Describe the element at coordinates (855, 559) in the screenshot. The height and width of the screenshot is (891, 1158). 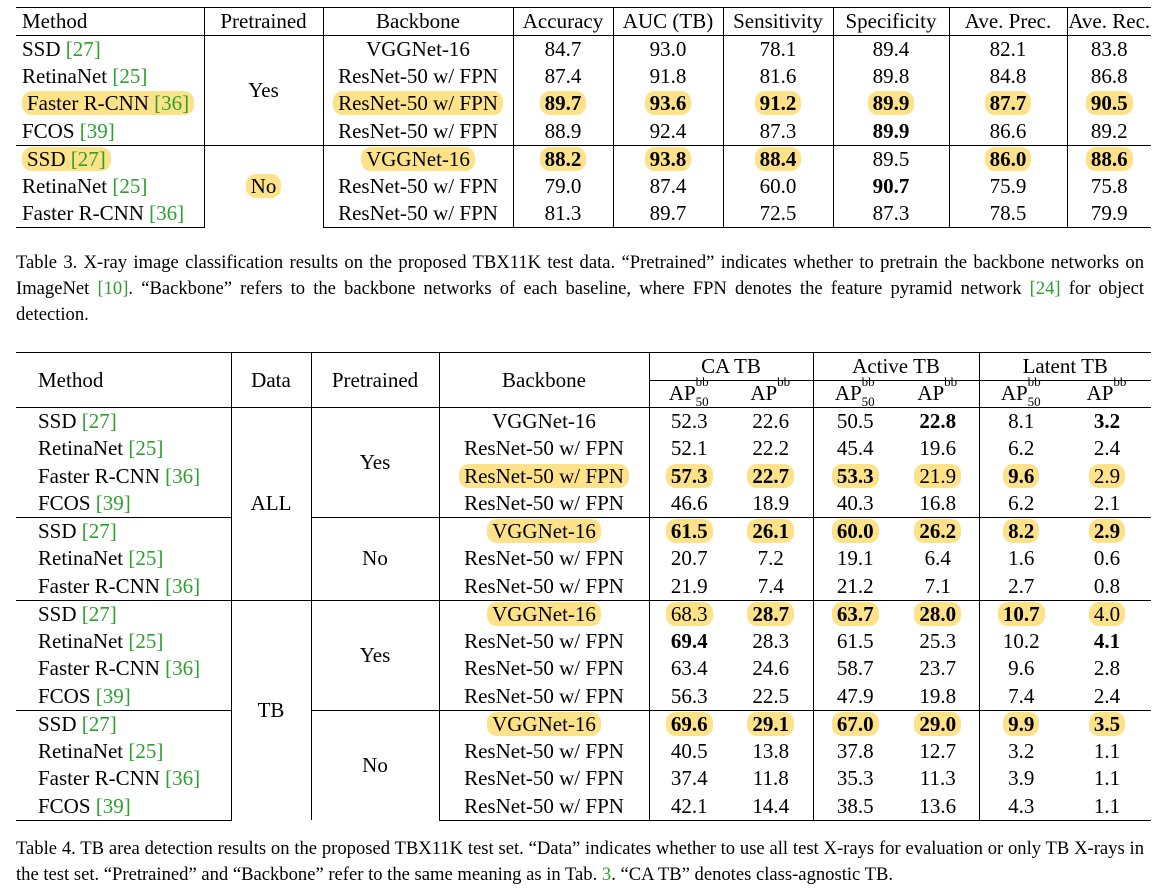
I see `value-cell: 19.1` at that location.